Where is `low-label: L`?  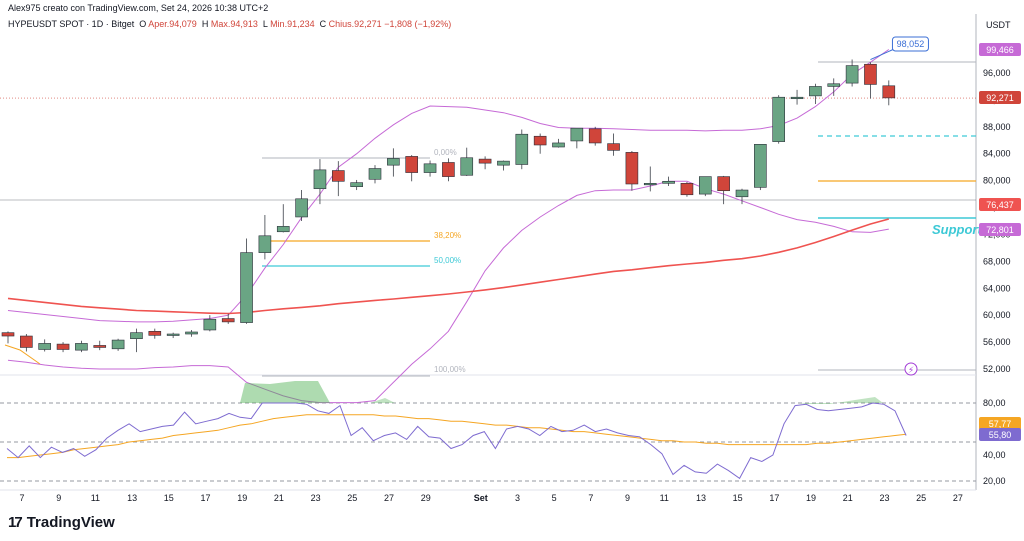
low-label: L is located at coordinates (265, 24).